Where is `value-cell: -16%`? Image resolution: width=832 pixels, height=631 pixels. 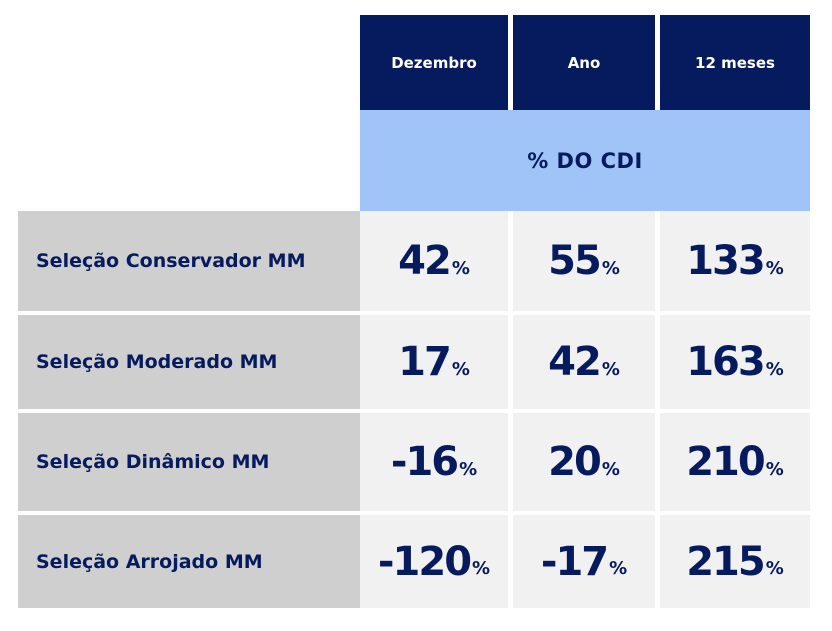
value-cell: -16% is located at coordinates (434, 462).